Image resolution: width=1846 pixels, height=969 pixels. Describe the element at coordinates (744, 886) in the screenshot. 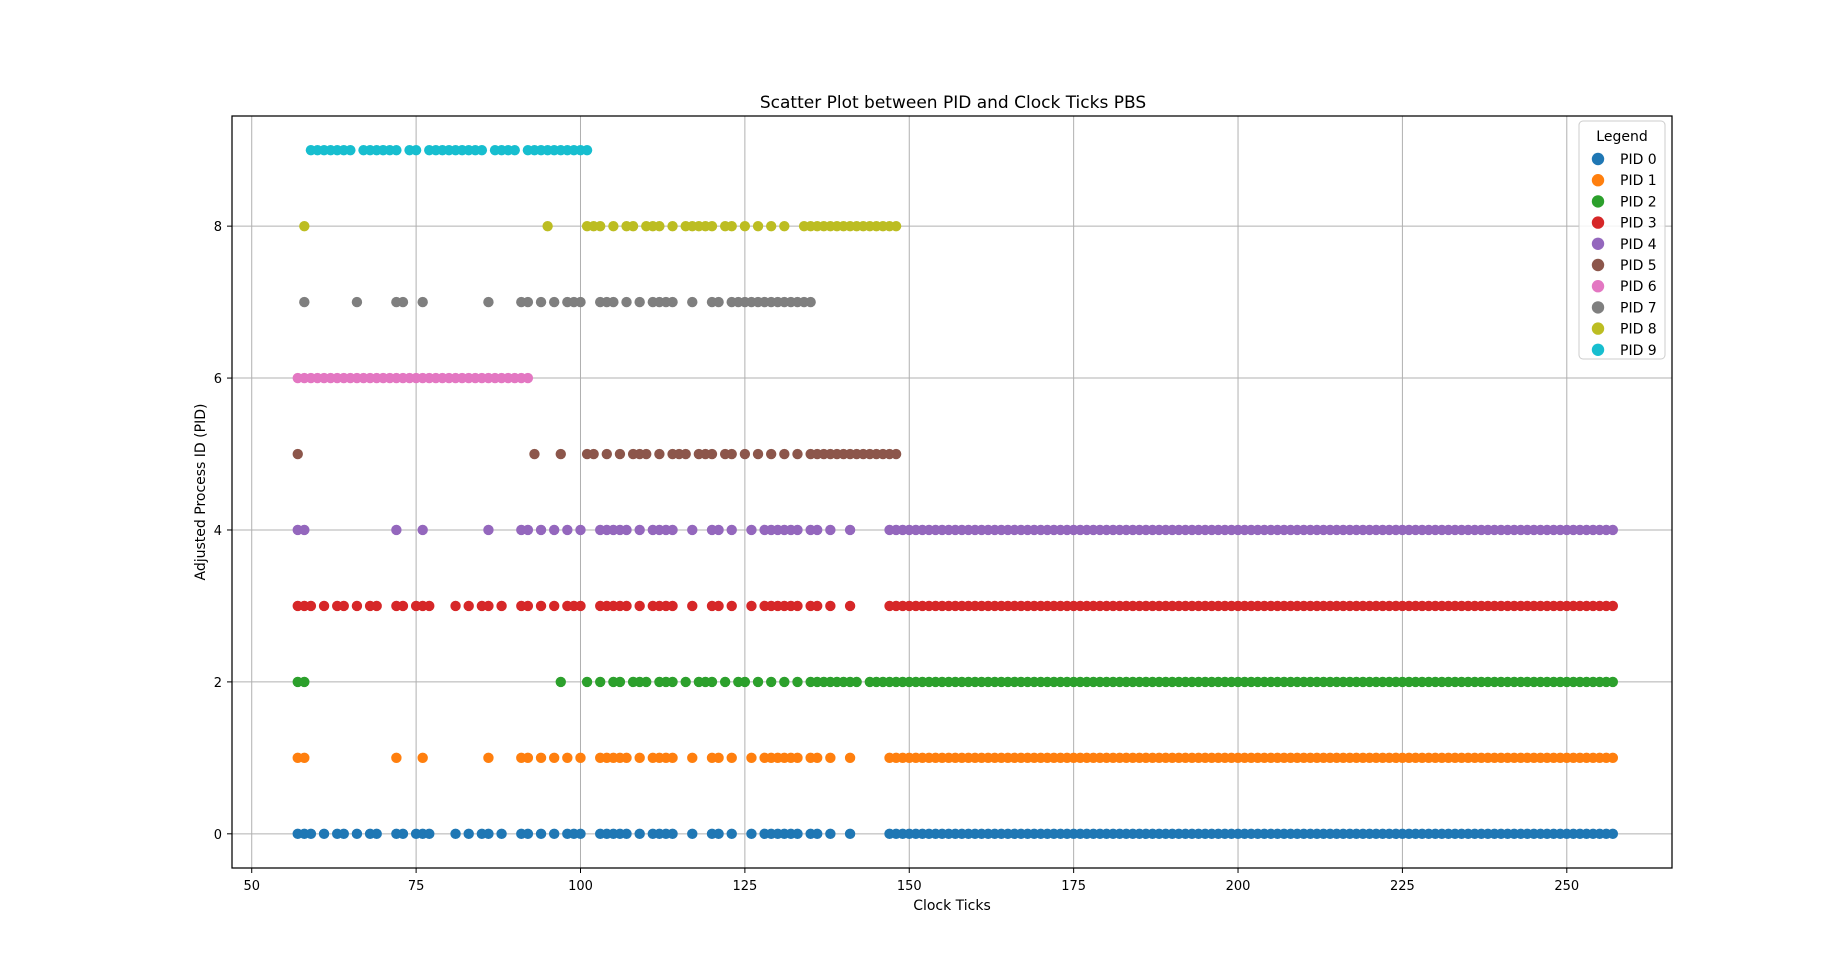

I see `x-tick-label: 125` at that location.